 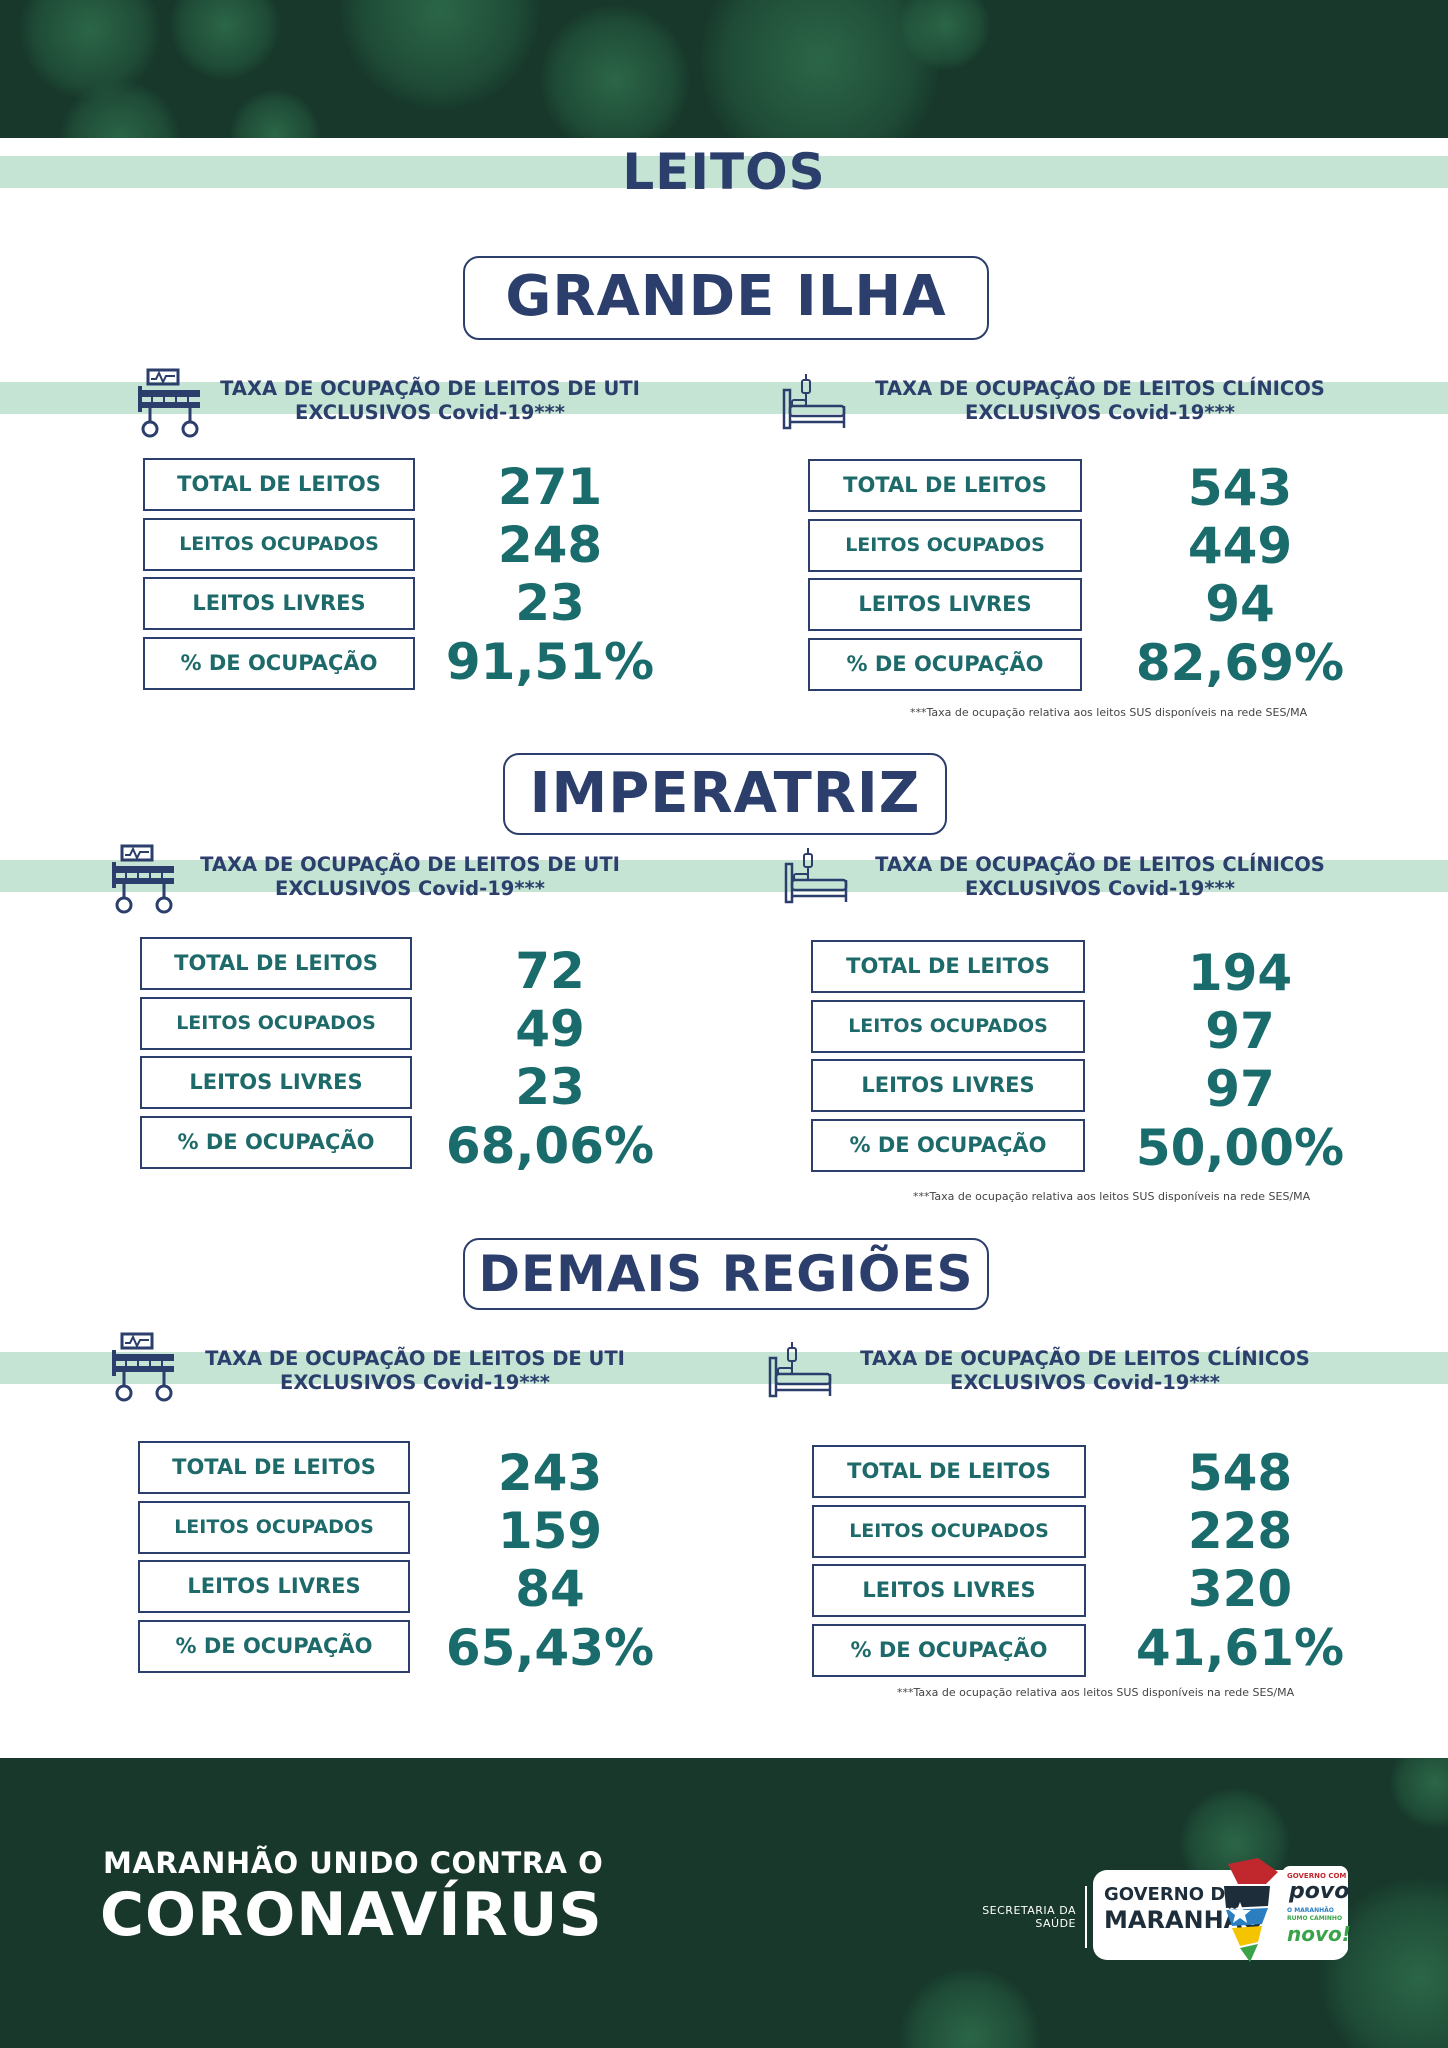 What do you see at coordinates (1240, 546) in the screenshot?
I see `value-clinicos-ocupados: 449` at bounding box center [1240, 546].